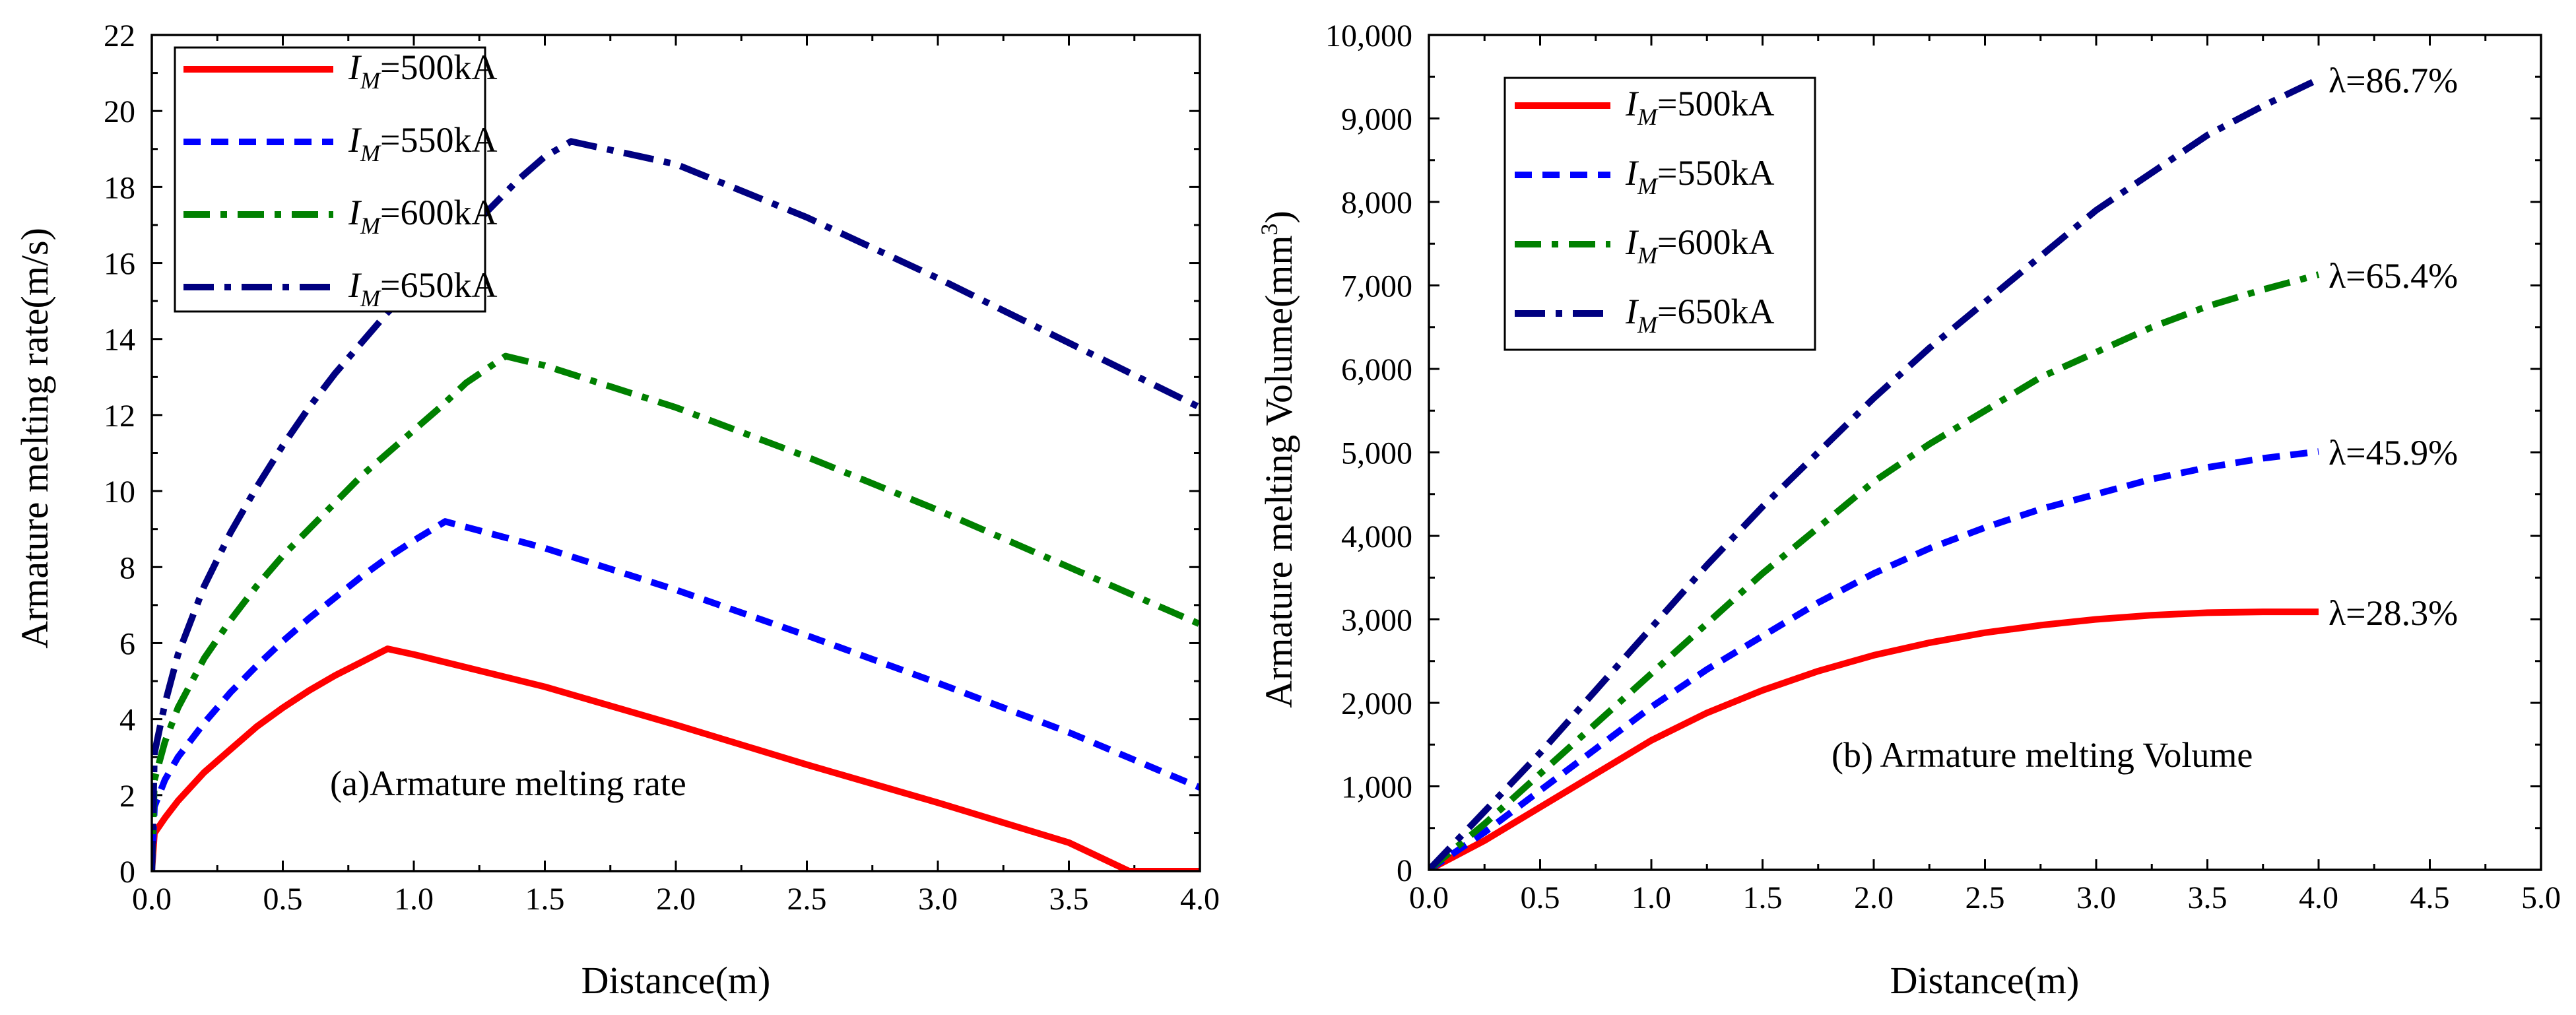 The image size is (2576, 1015). Describe the element at coordinates (1985, 980) in the screenshot. I see `chart-b-xlabel: Distance(m)` at that location.